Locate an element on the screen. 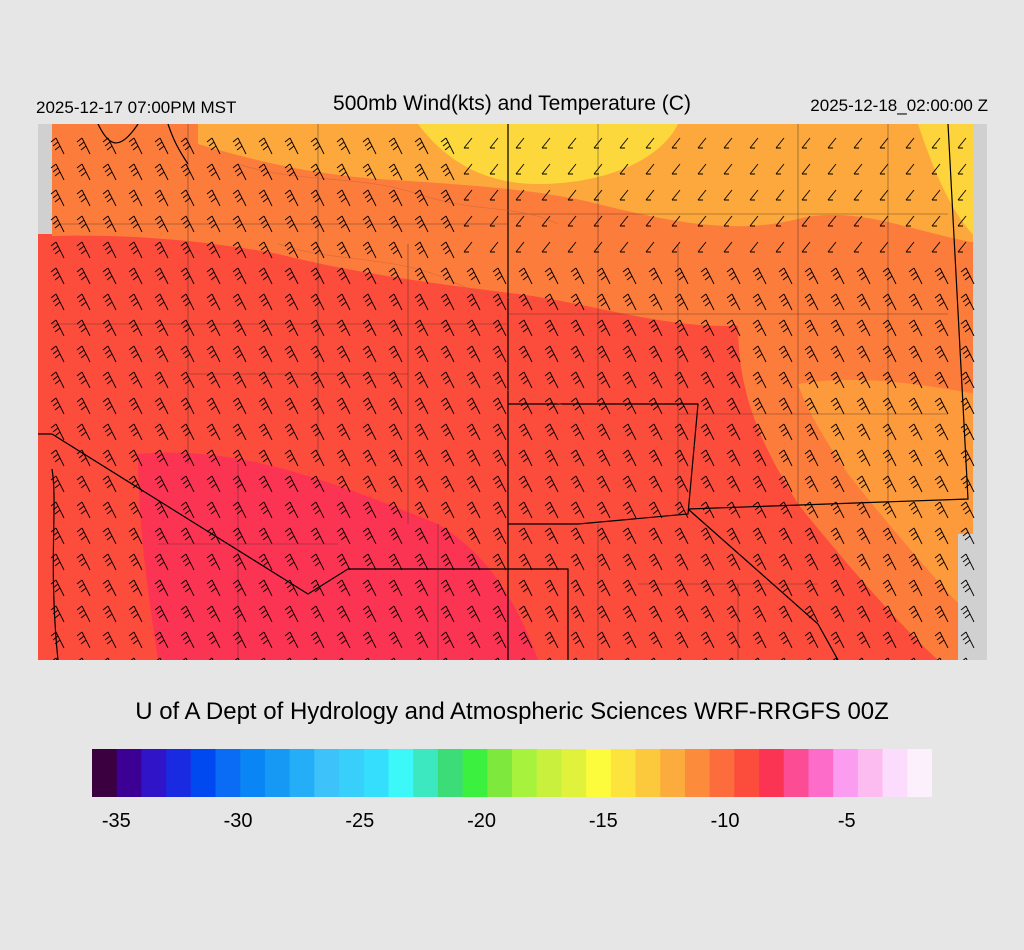 This screenshot has width=1024, height=950. colorbar-tick-label: -35 is located at coordinates (116, 821).